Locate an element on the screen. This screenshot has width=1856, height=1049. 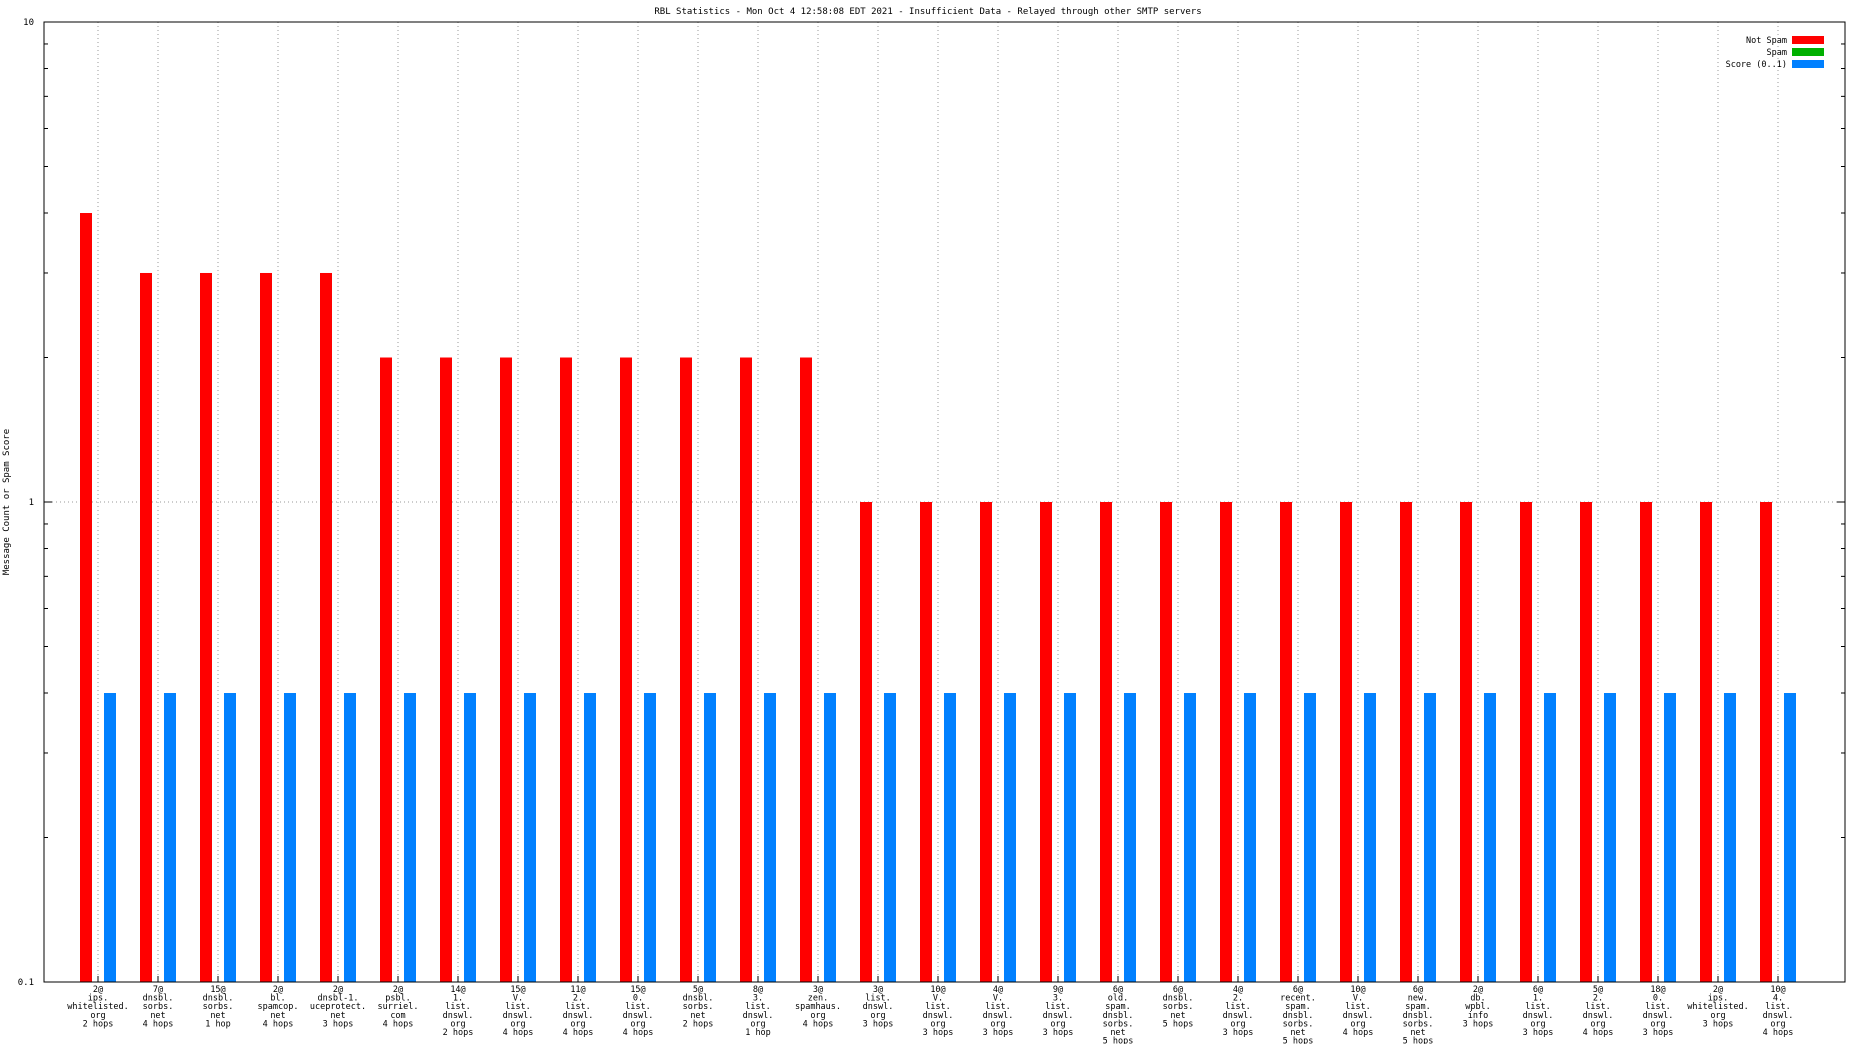
x-category-label: 0. is located at coordinates (1658, 999).